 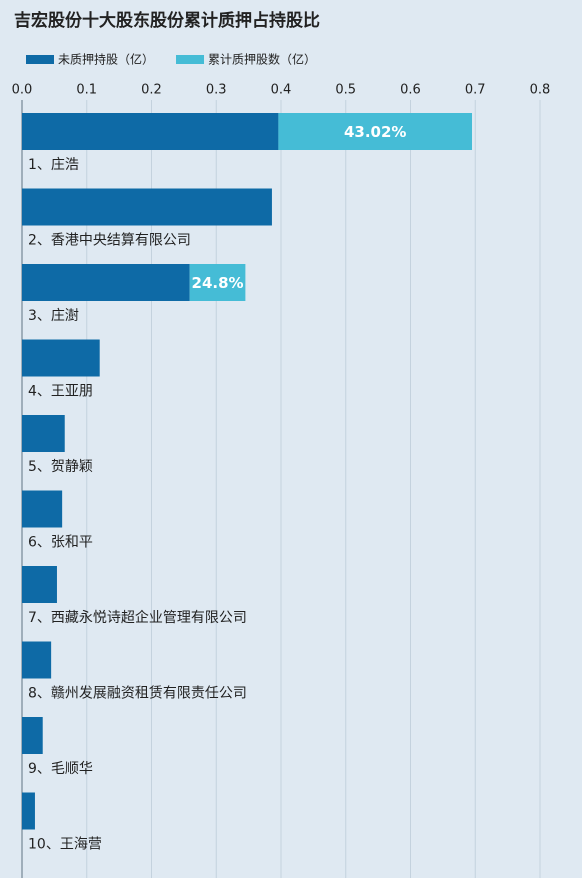 I want to click on category-label: 5、贺静颖, so click(x=60, y=467).